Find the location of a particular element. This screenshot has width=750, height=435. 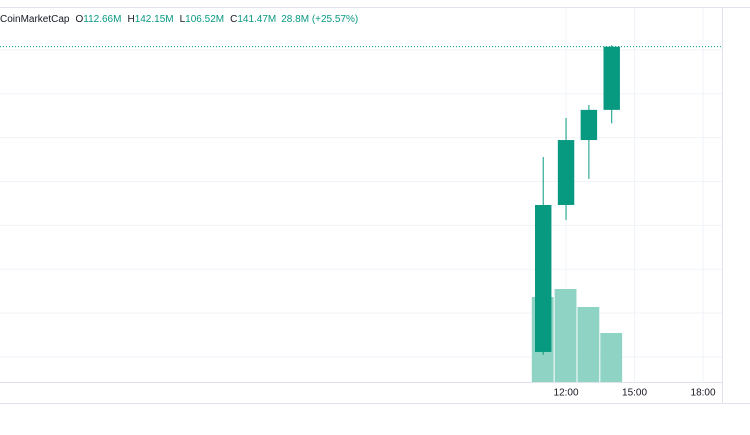

legend-value: 112.66M is located at coordinates (102, 19).